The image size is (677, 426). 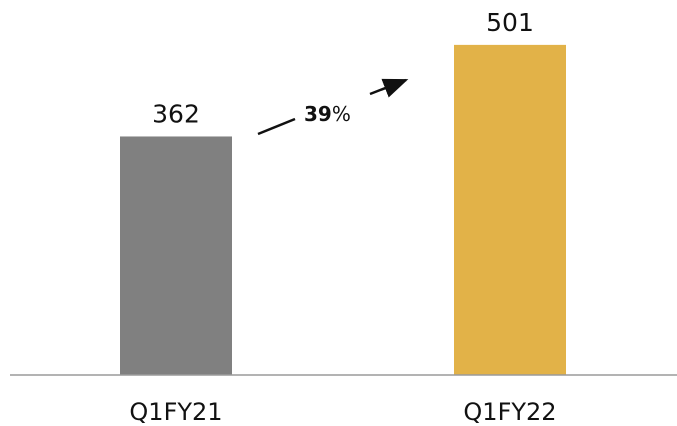 I want to click on growth-arrow-tail, so click(x=276, y=126).